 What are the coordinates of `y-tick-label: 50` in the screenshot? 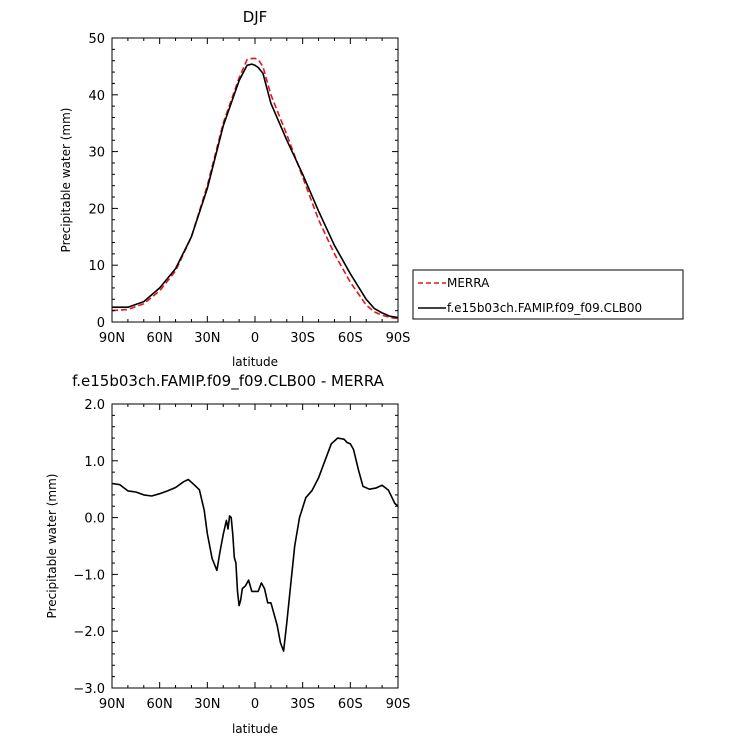 It's located at (96, 39).